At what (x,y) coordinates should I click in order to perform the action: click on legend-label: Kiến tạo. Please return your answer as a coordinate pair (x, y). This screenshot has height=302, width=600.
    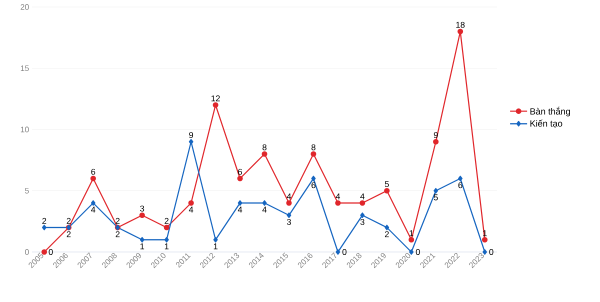
    Looking at the image, I should click on (546, 124).